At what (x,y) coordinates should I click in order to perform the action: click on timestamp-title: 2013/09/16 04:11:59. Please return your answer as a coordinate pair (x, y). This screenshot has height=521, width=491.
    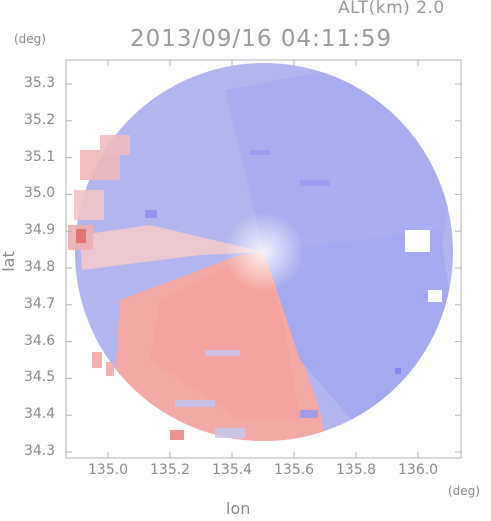
    Looking at the image, I should click on (261, 39).